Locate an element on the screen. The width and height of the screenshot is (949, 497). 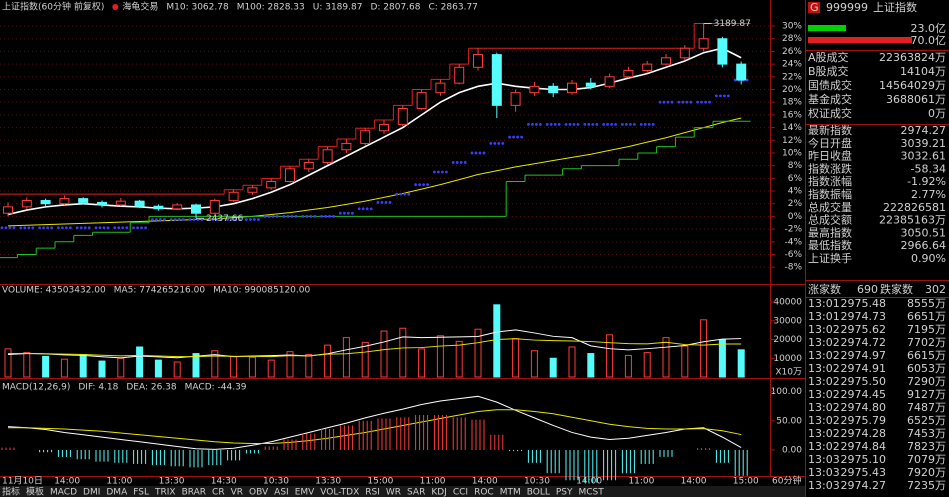
indicator-tab: BOLL is located at coordinates (538, 492).